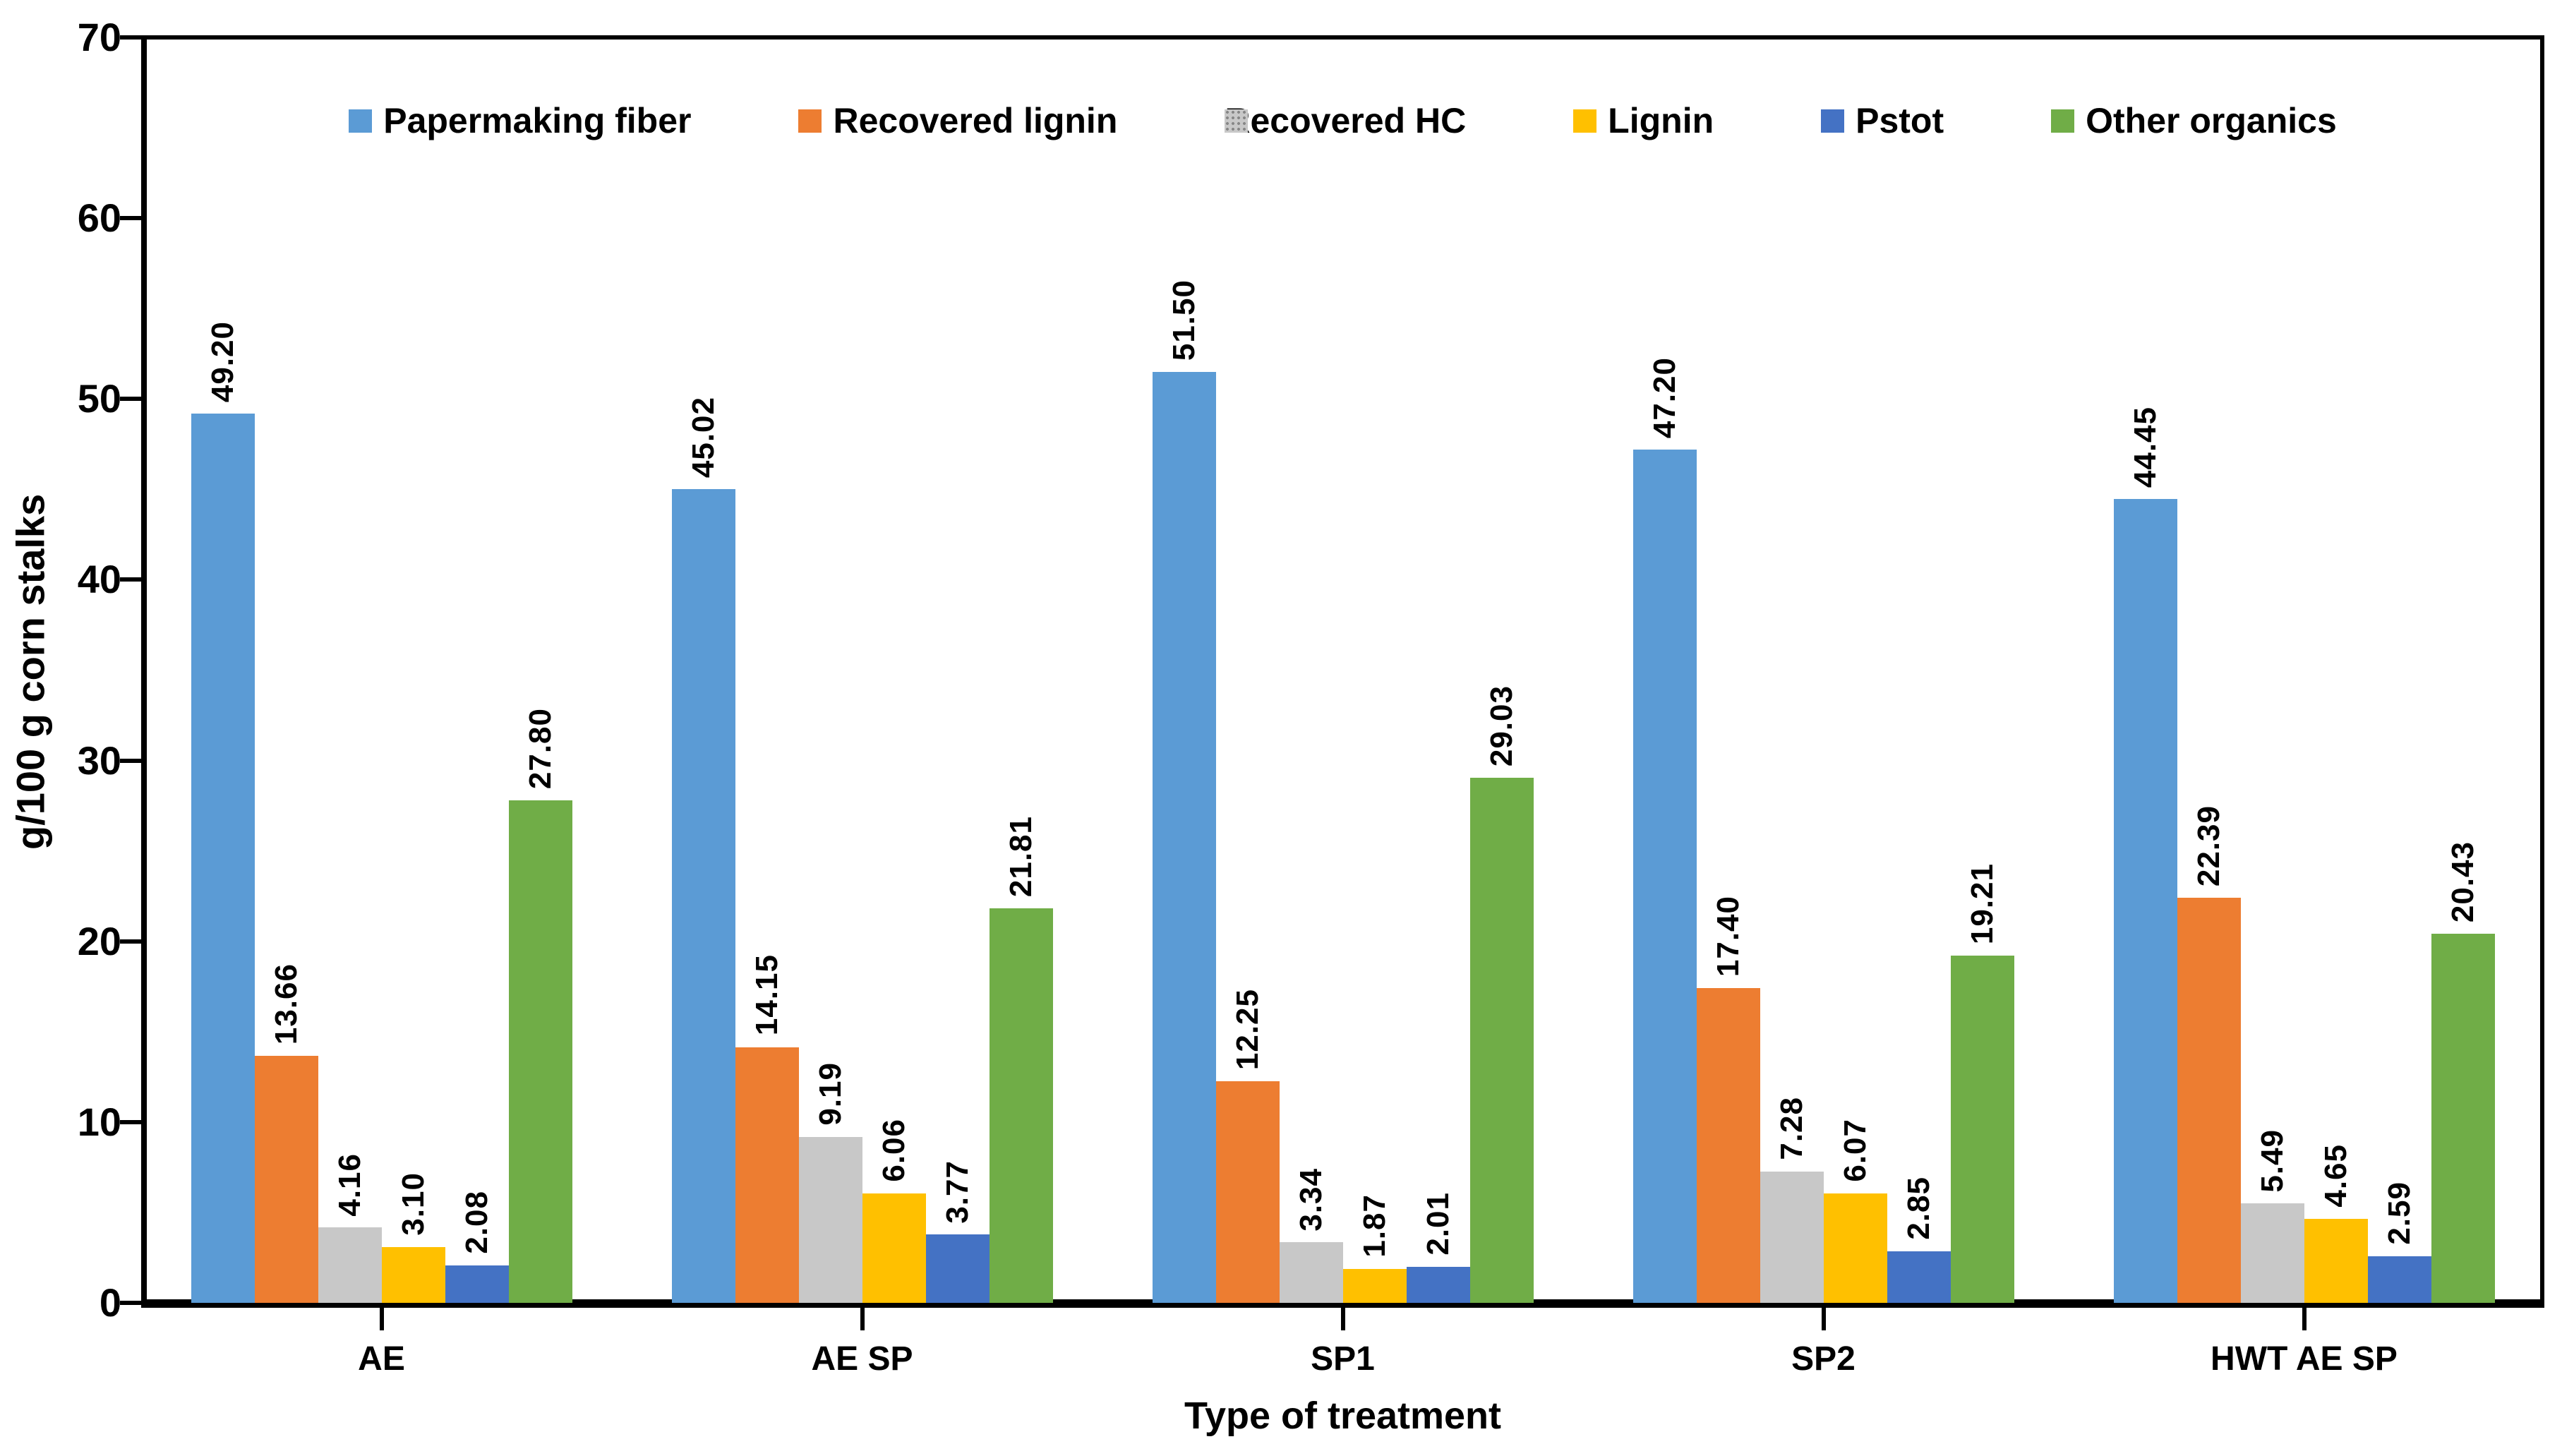  Describe the element at coordinates (2304, 1359) in the screenshot. I see `x-category-label-hwt-ae-sp: HWT AE SP` at that location.